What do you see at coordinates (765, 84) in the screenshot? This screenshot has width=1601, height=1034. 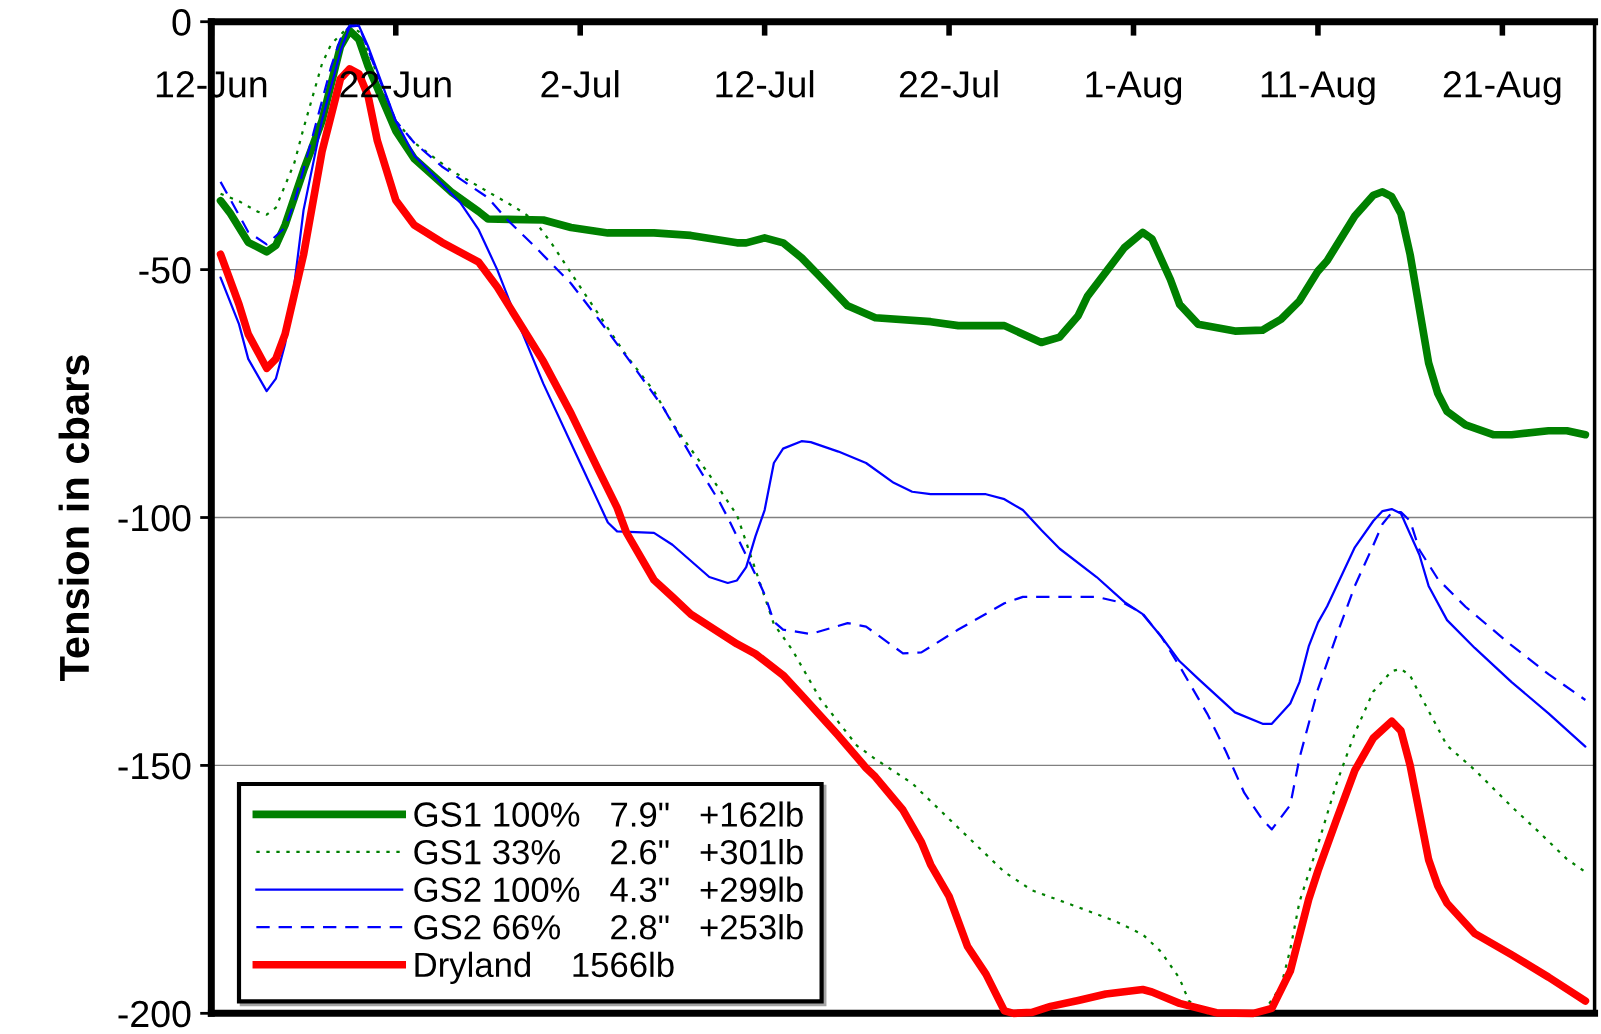 I see `x-tick-label: 12-Jul` at bounding box center [765, 84].